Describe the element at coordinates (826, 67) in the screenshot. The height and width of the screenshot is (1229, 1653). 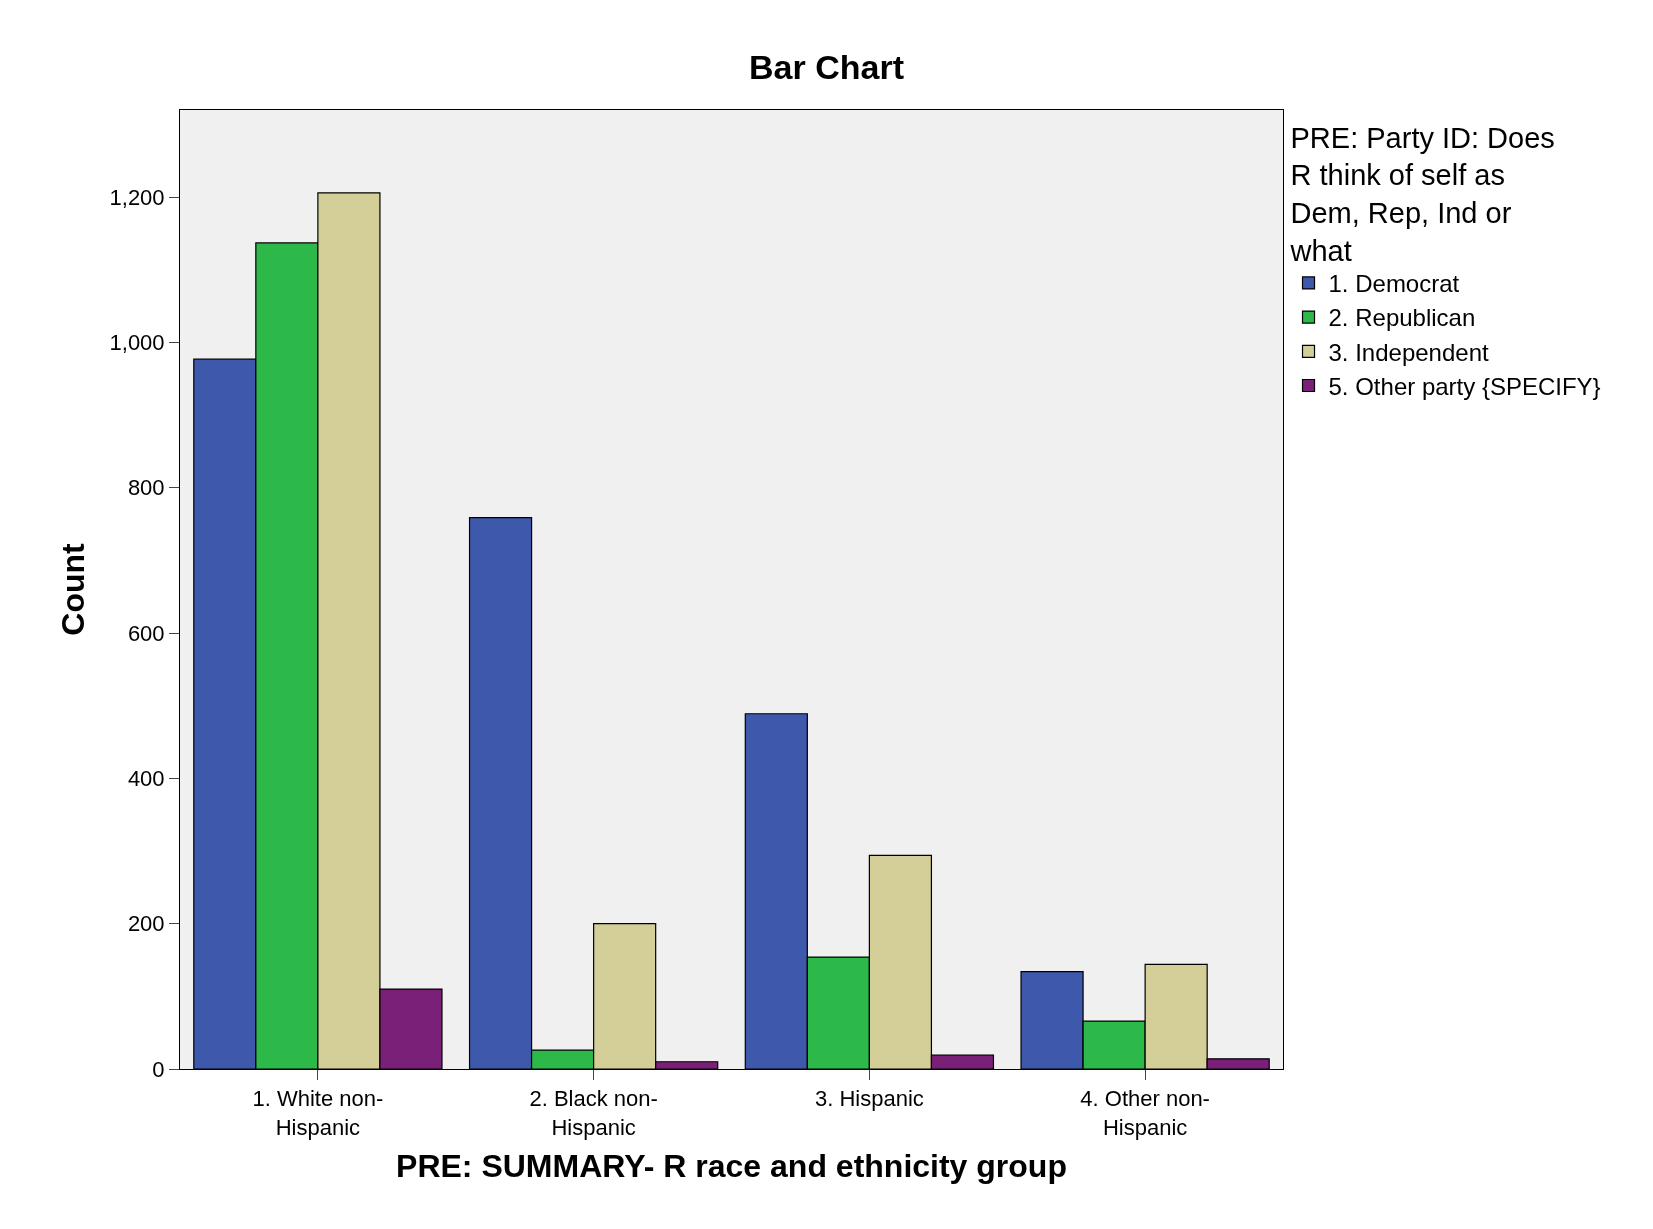
I see `chart-title: Bar Chart` at that location.